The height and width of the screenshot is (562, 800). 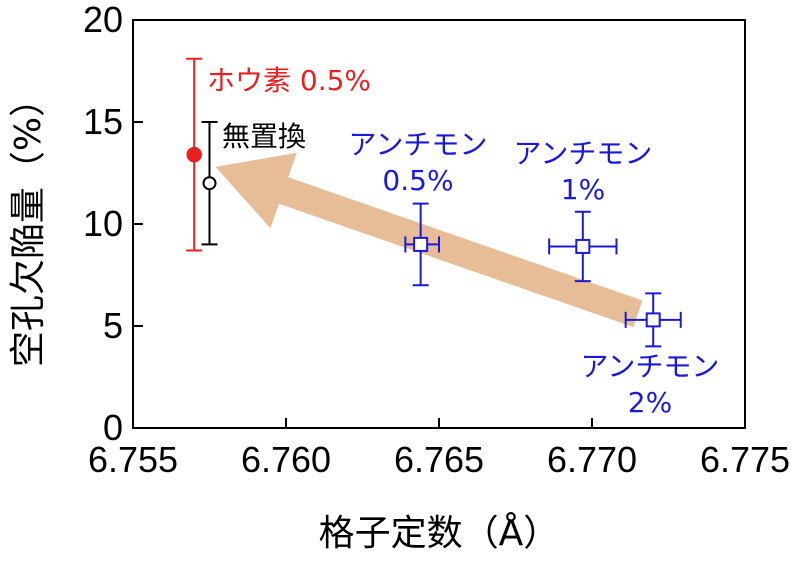 I want to click on x-tick-label: 6.770, so click(x=592, y=459).